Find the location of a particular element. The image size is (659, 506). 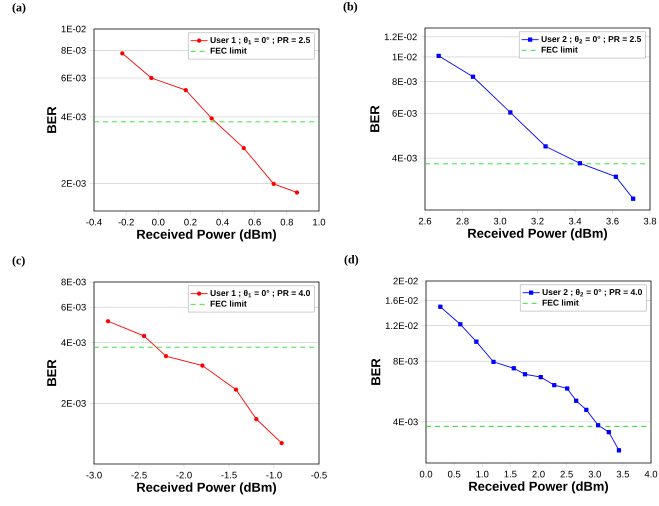

x-tick-label: 0.5 is located at coordinates (454, 474).